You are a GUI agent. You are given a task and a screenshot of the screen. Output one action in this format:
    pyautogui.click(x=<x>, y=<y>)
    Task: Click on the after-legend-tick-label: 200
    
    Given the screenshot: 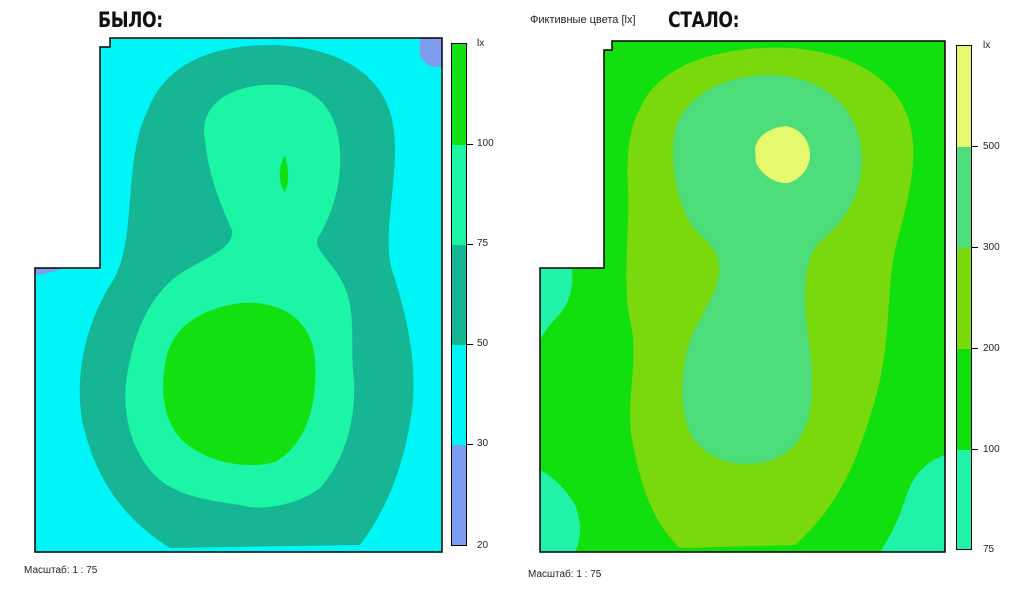 What is the action you would take?
    pyautogui.click(x=991, y=348)
    